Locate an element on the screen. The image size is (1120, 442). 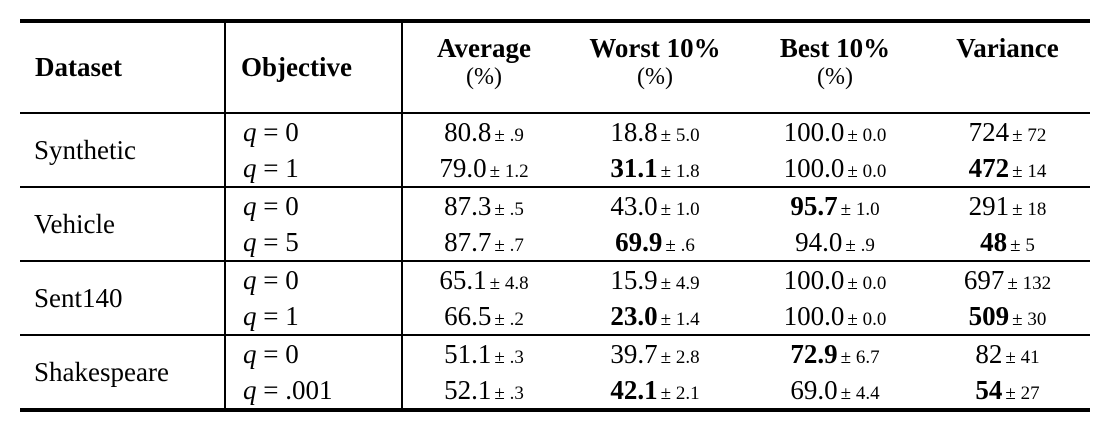
average-cell: 87.3 ± .5 is located at coordinates (483, 205).